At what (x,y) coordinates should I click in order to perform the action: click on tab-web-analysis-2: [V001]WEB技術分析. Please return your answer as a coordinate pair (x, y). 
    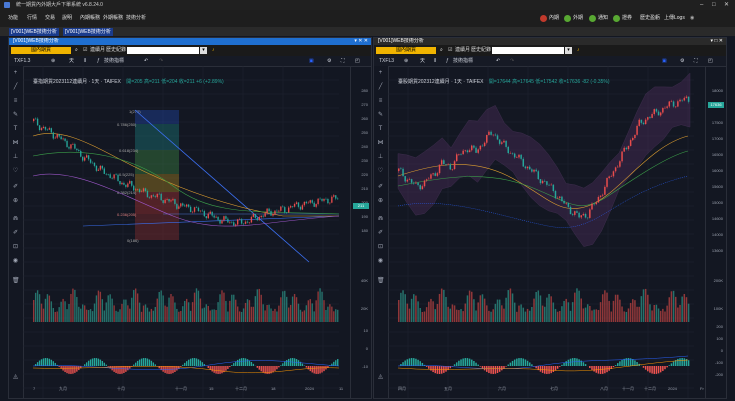
    Looking at the image, I should click on (88, 32).